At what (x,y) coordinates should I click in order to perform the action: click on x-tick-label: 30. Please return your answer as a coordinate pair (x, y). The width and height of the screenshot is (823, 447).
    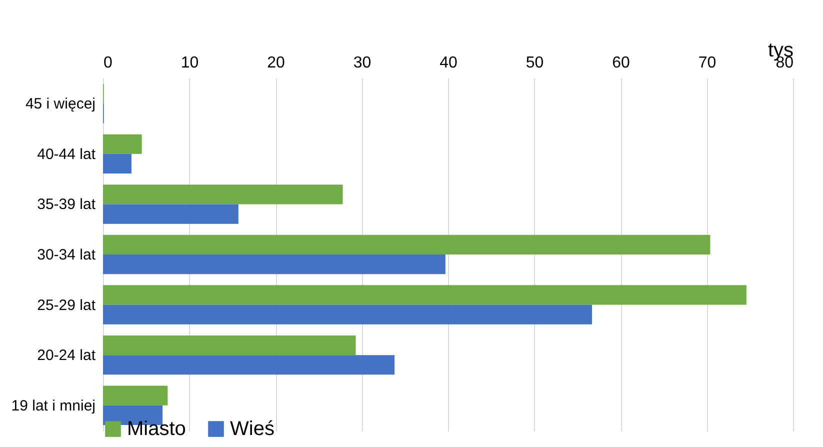
    Looking at the image, I should click on (362, 63).